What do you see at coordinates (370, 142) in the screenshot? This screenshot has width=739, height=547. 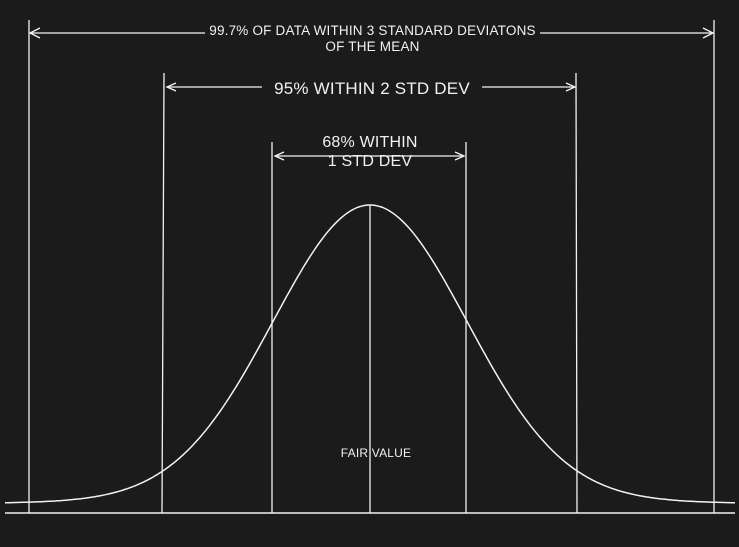 I see `one-sigma-label-line1: 68% WITHIN` at bounding box center [370, 142].